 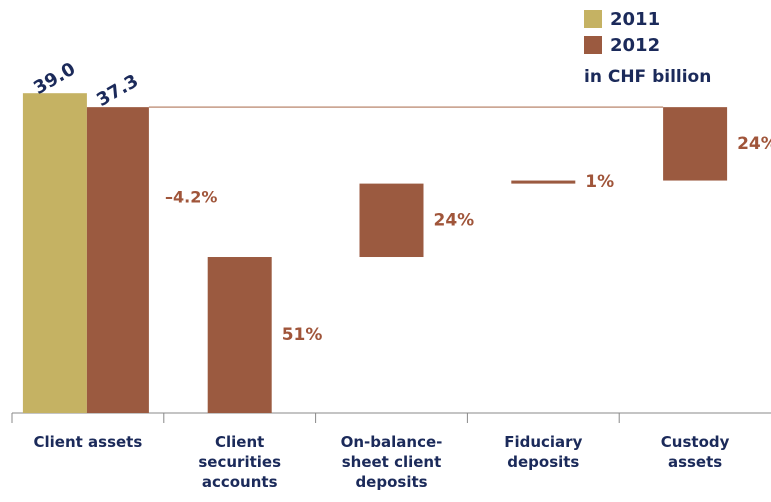 I want to click on x-tick-label: Client securities accounts, so click(x=239, y=462).